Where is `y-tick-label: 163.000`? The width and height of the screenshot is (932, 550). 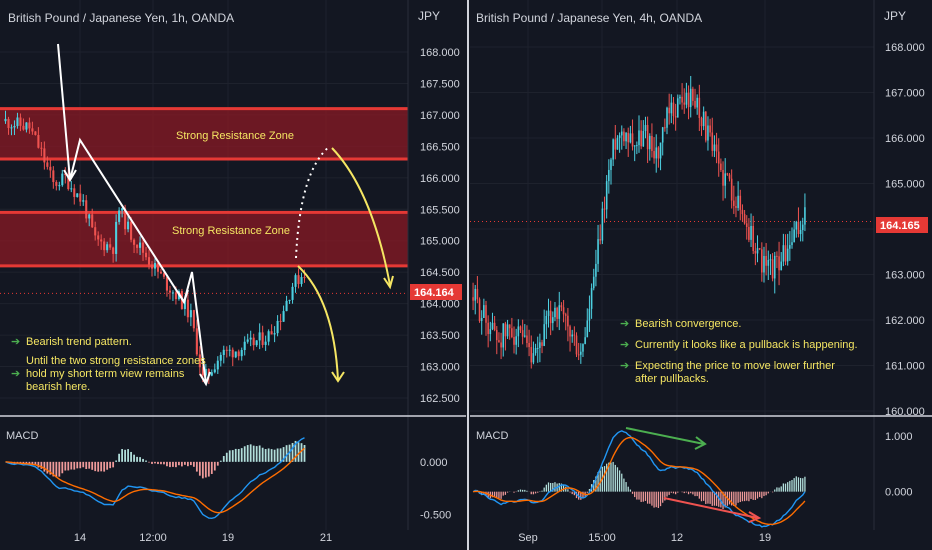 y-tick-label: 163.000 is located at coordinates (440, 368).